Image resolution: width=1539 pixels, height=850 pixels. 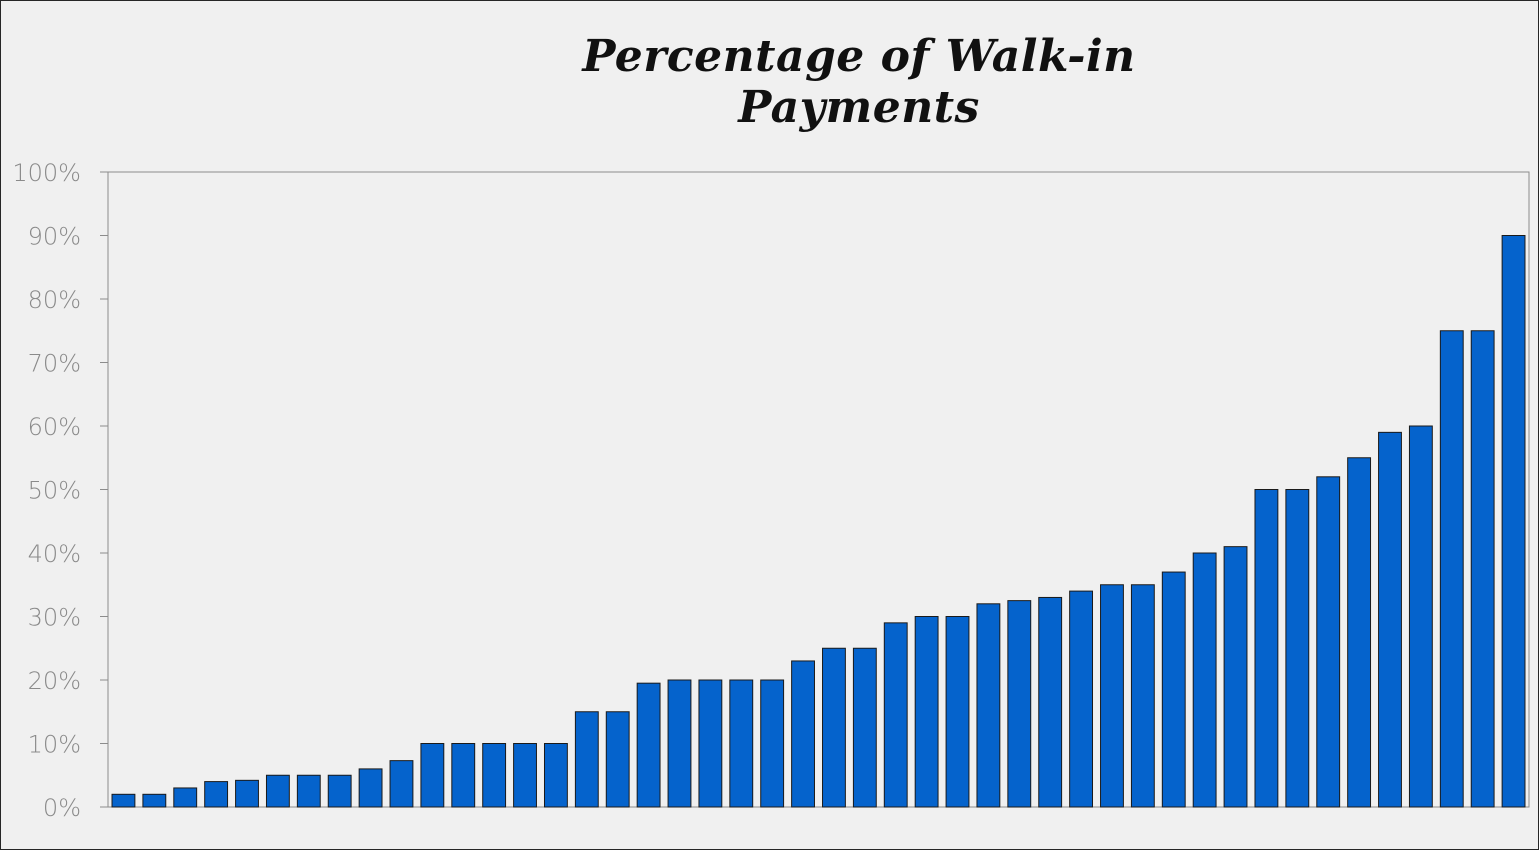 I want to click on y-tick-label: 60%, so click(x=54, y=427).